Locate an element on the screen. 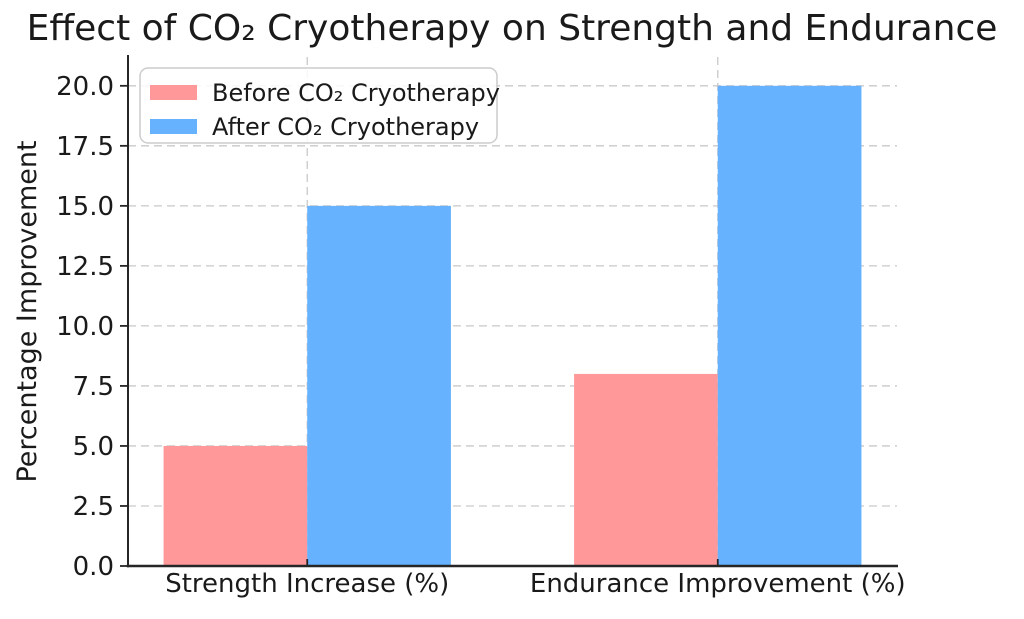  legend-label: After CO₂ Cryotherapy is located at coordinates (345, 127).